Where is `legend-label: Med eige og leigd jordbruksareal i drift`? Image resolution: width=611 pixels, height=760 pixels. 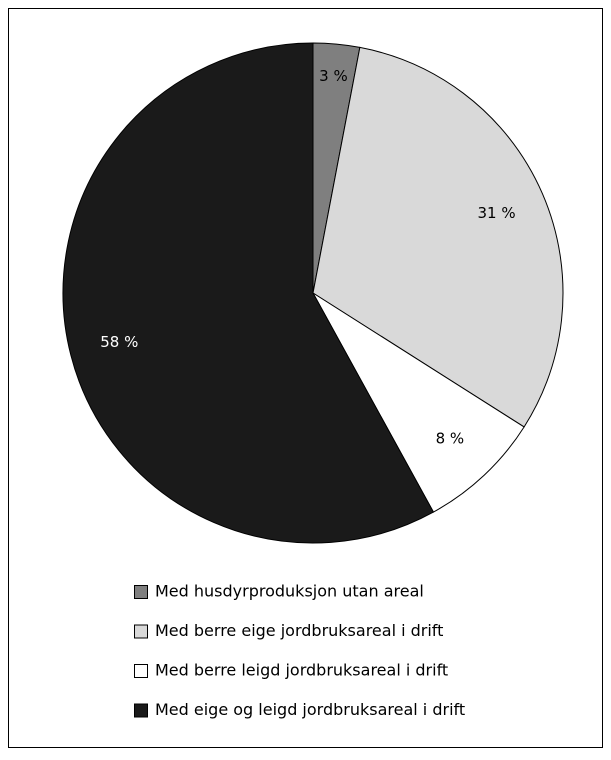 legend-label: Med eige og leigd jordbruksareal i drift is located at coordinates (310, 709).